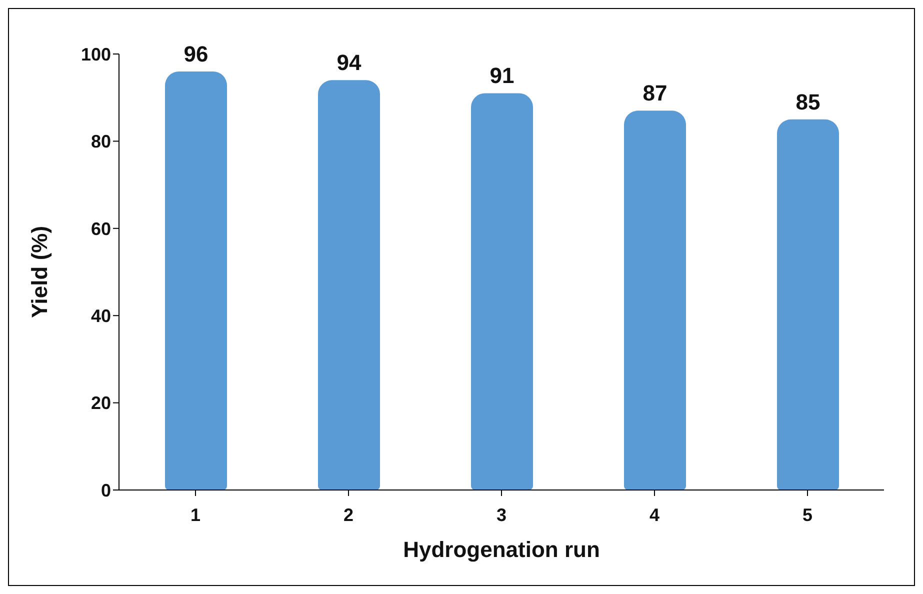  What do you see at coordinates (807, 514) in the screenshot?
I see `x-tick-label: 5` at bounding box center [807, 514].